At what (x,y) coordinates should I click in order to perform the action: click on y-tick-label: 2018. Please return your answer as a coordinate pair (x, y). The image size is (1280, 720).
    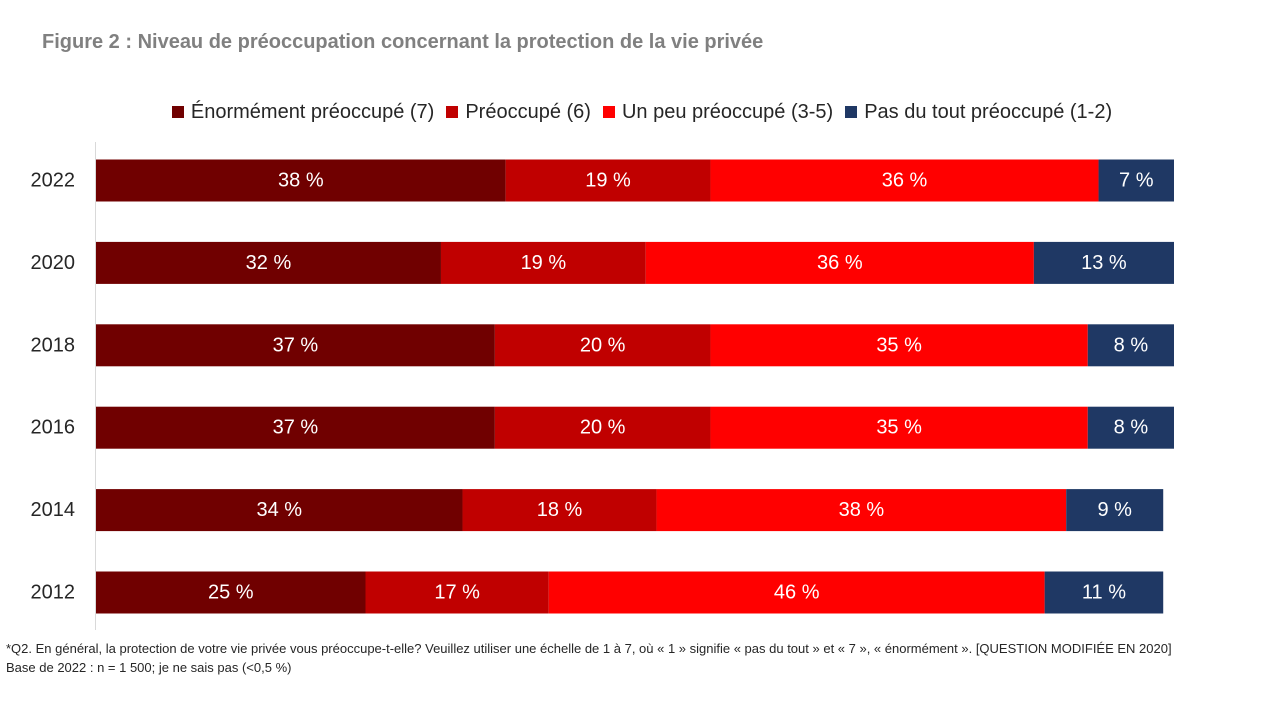
    Looking at the image, I should click on (53, 345).